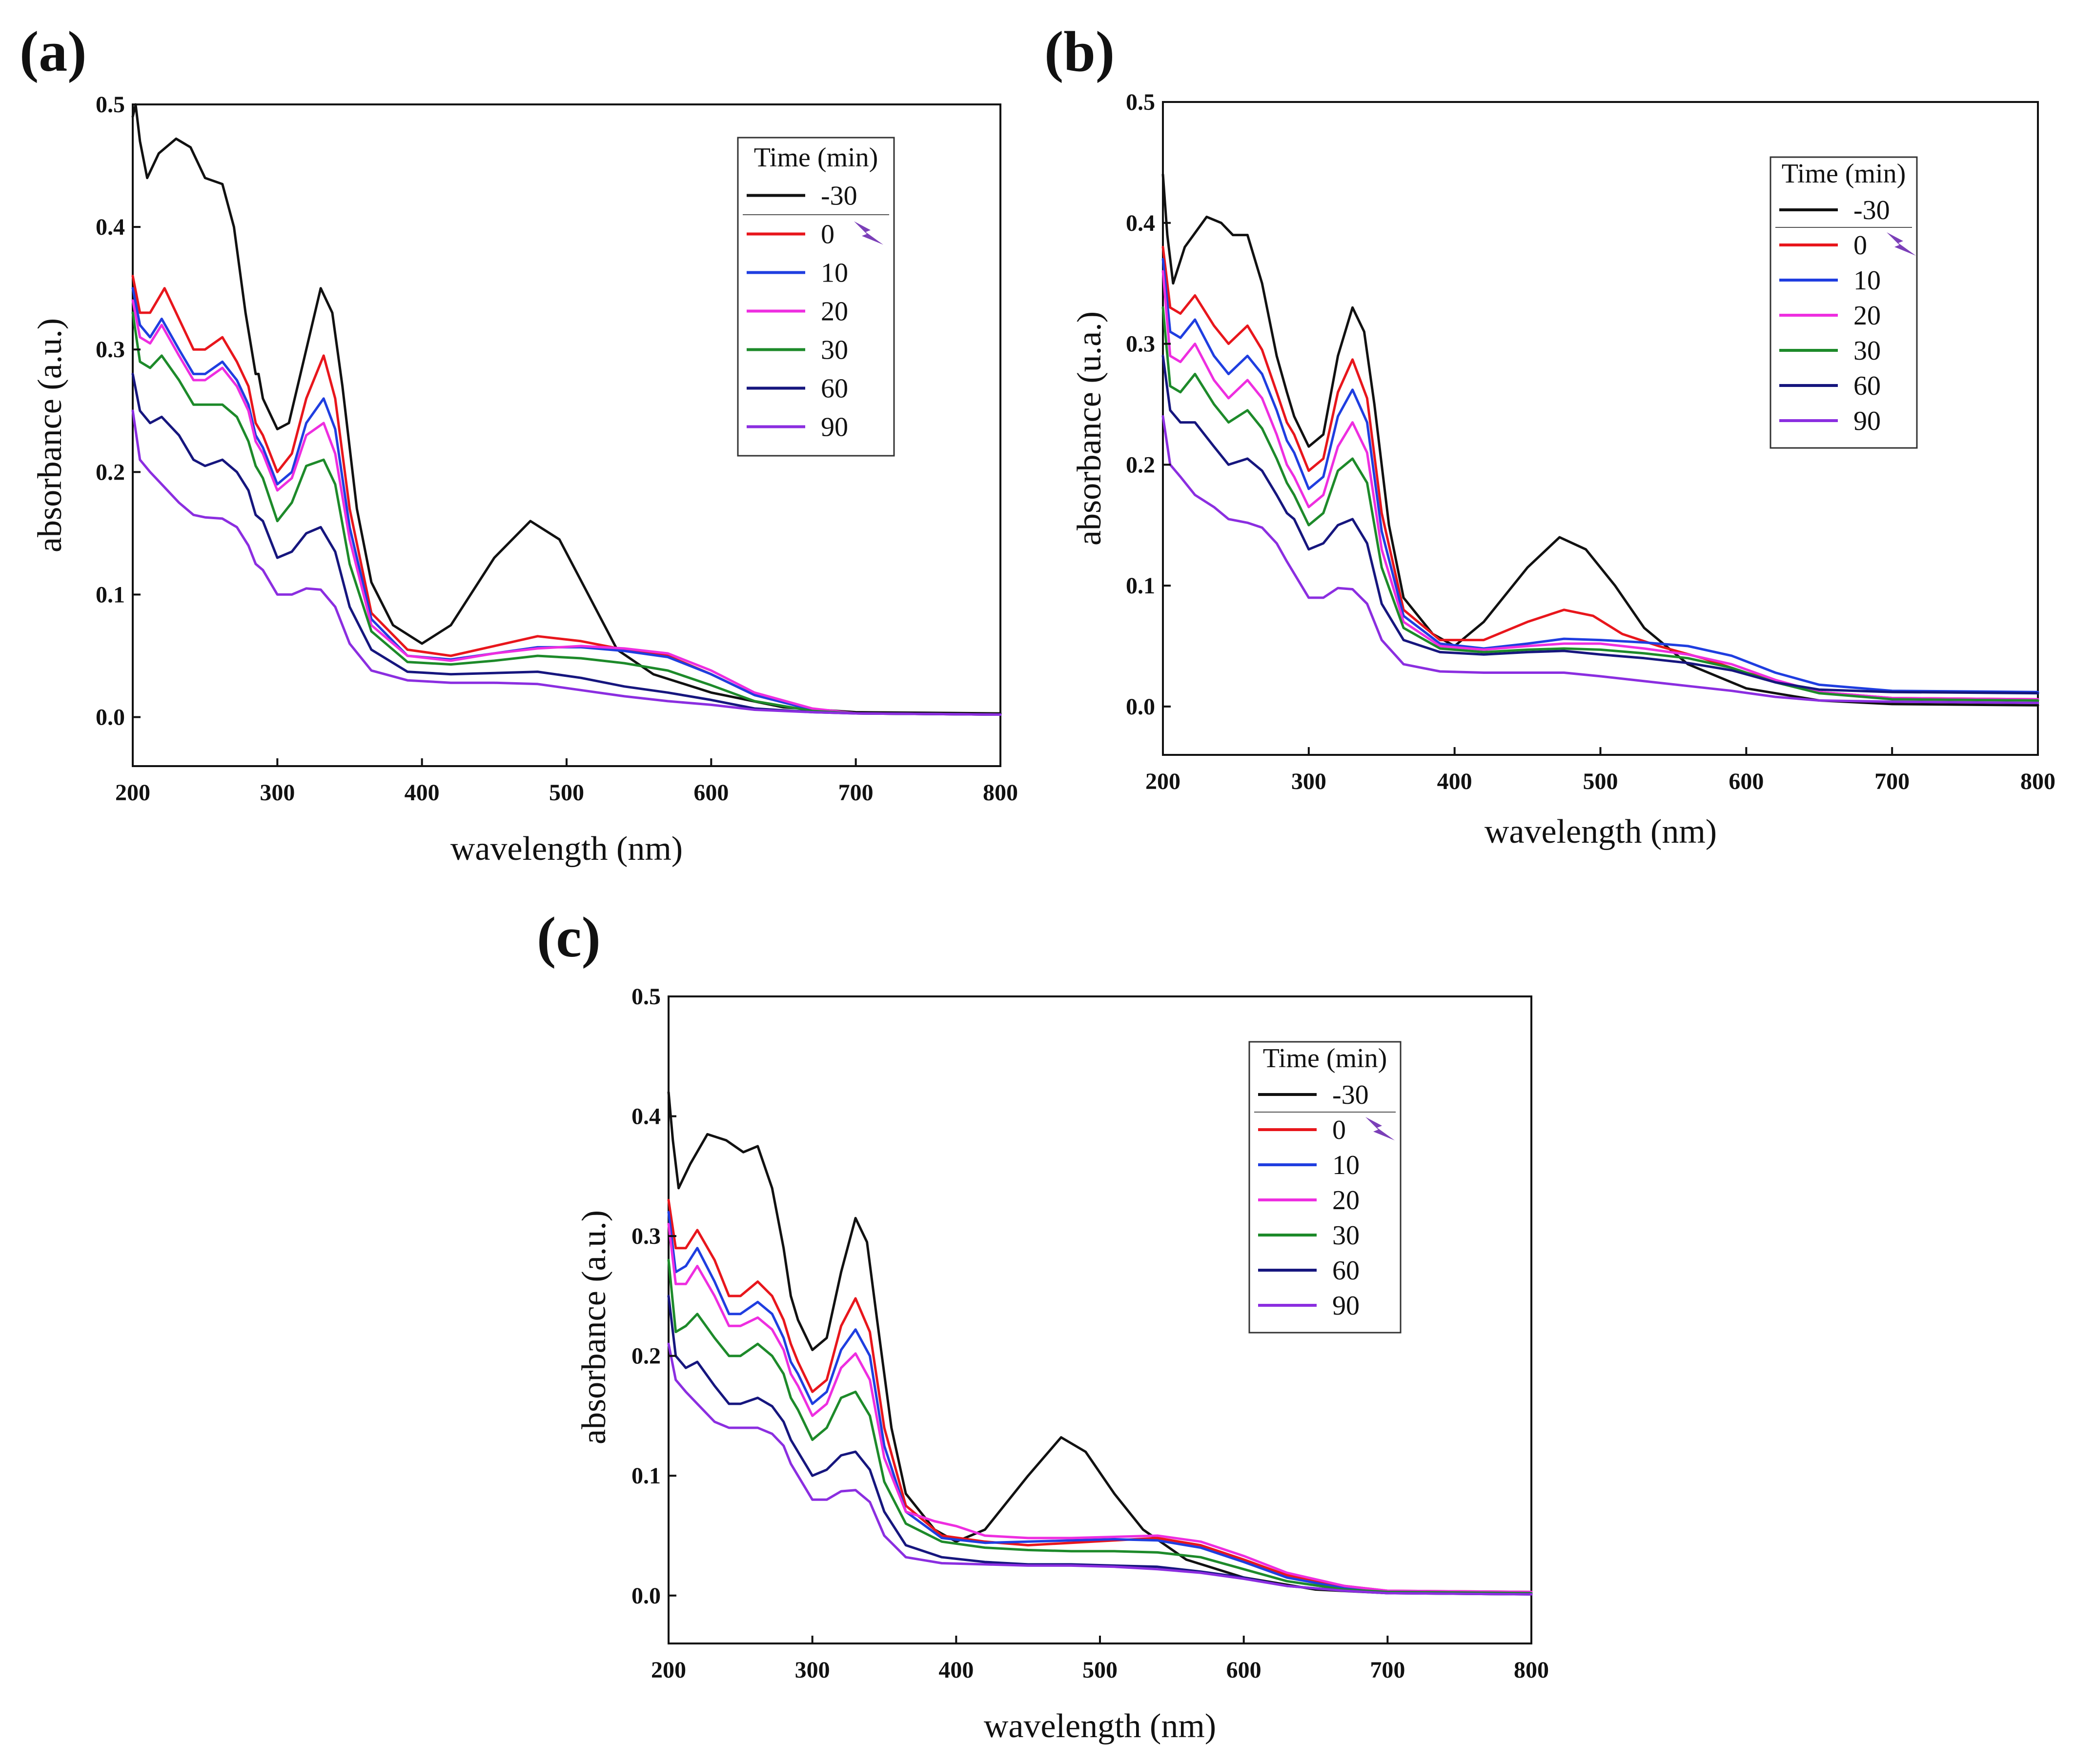 This screenshot has width=2075, height=1764. I want to click on y-axis-title-a: absorbance (a.u.), so click(50, 435).